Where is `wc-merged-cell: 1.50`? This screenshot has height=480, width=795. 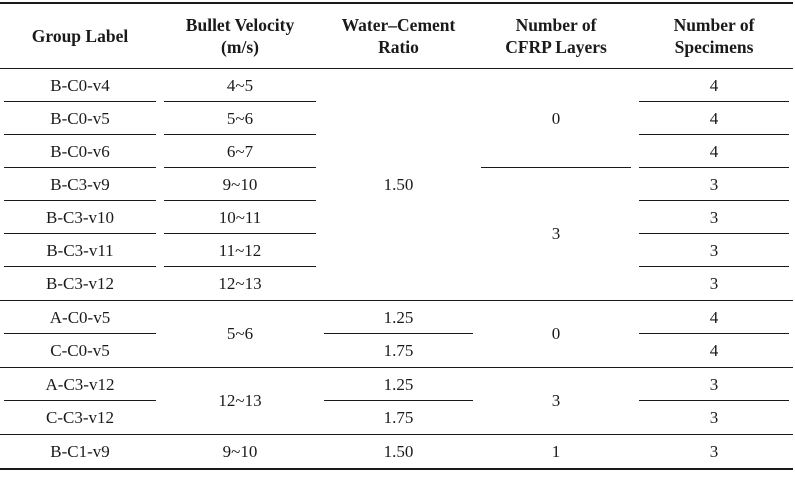
wc-merged-cell: 1.50 is located at coordinates (398, 184).